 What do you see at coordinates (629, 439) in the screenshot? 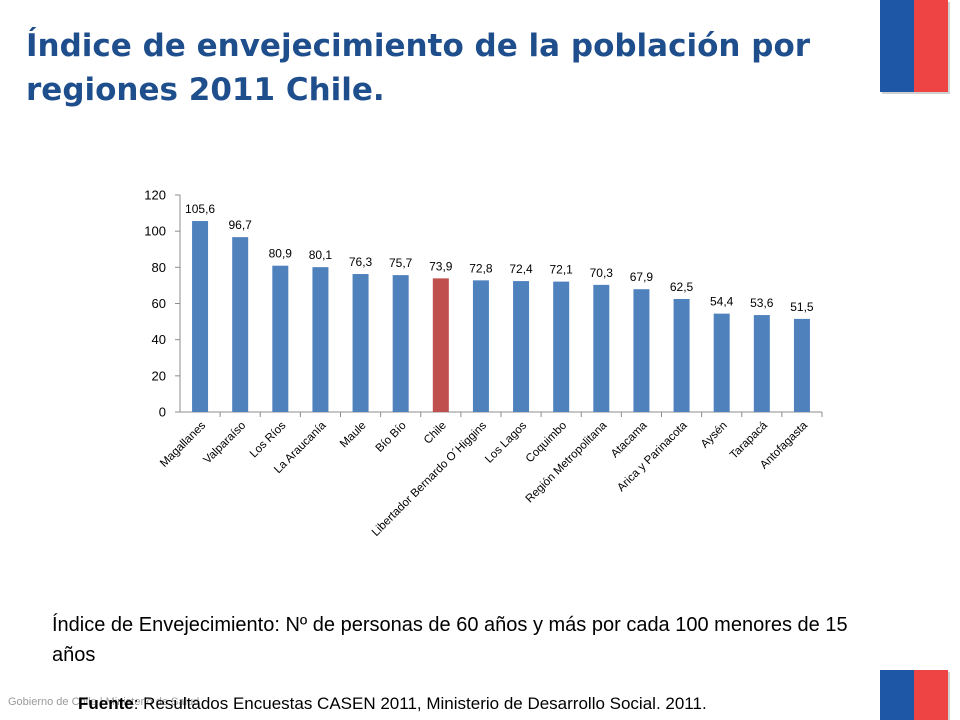
I see `x-tick-label: Atacama` at bounding box center [629, 439].